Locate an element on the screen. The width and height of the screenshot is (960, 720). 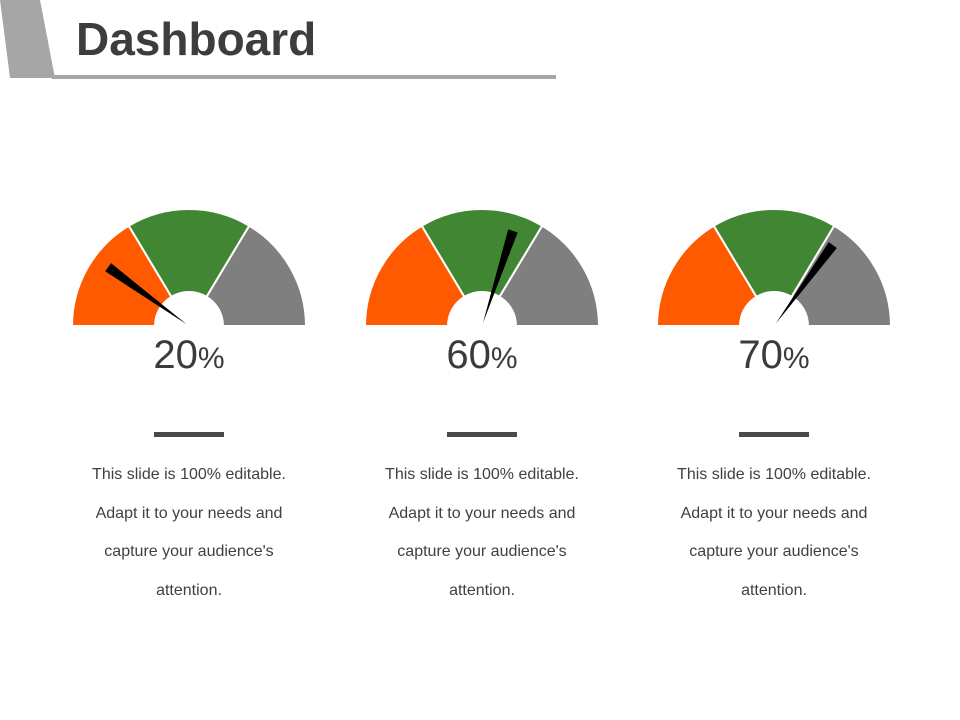
header-banner is located at coordinates (480, 45).